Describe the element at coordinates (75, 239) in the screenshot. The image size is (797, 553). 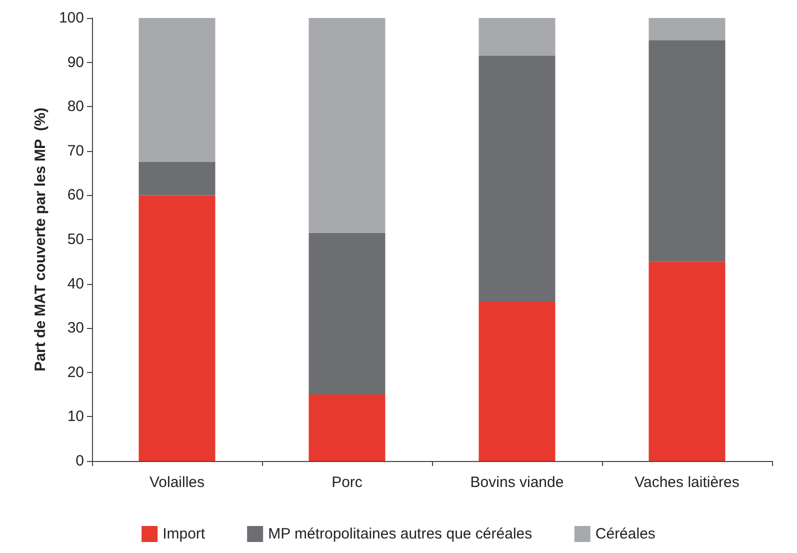
I see `y-tick-label: 50` at that location.